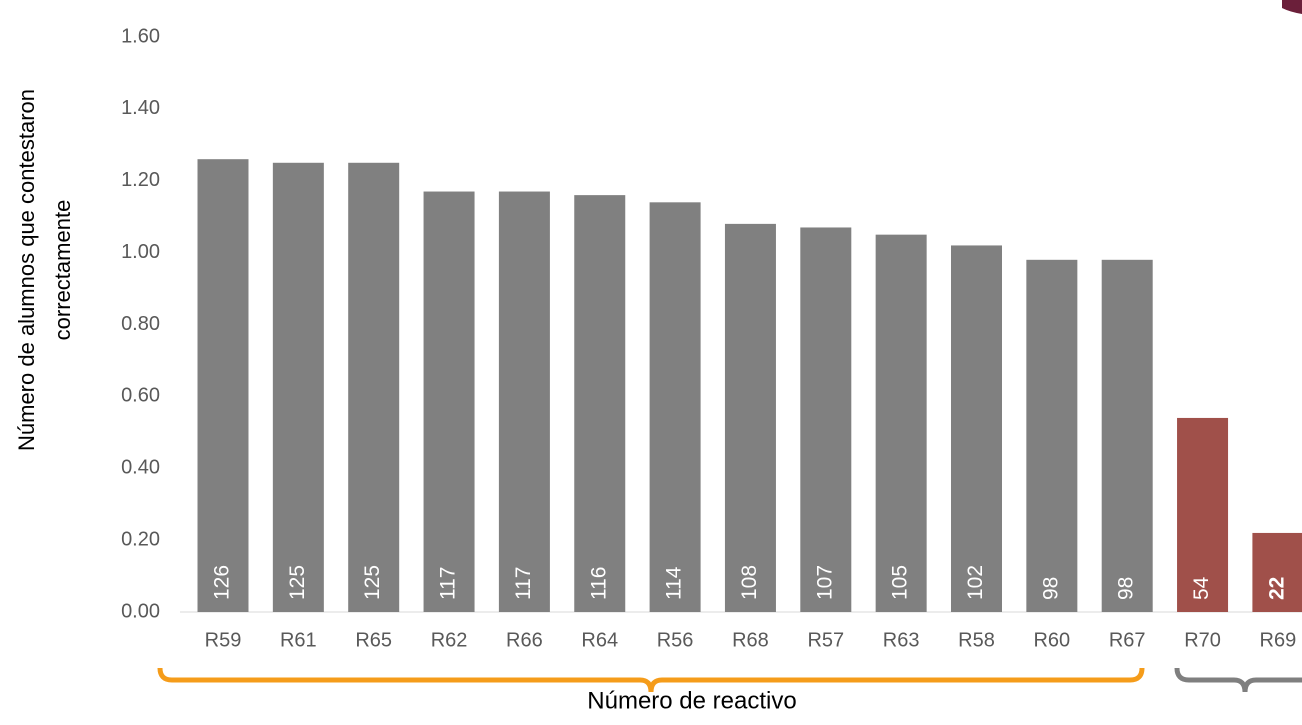 This screenshot has height=725, width=1302. I want to click on x-tick-label: R67, so click(1127, 640).